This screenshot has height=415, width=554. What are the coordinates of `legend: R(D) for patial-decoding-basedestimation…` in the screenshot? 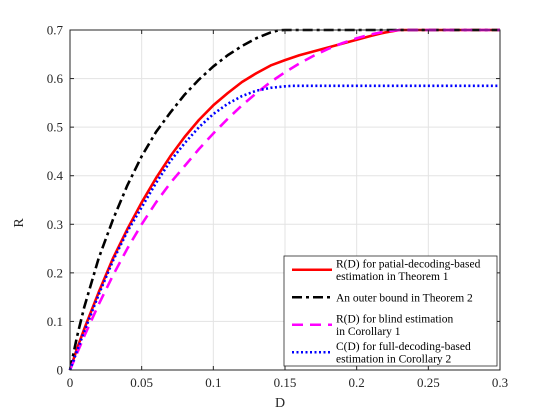 It's located at (390, 311).